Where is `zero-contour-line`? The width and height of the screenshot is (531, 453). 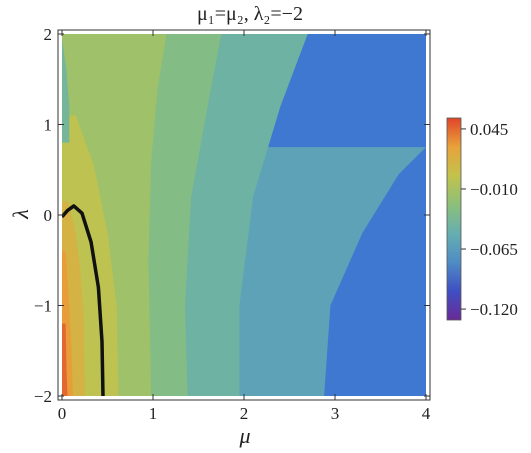
zero-contour-line is located at coordinates (83, 300).